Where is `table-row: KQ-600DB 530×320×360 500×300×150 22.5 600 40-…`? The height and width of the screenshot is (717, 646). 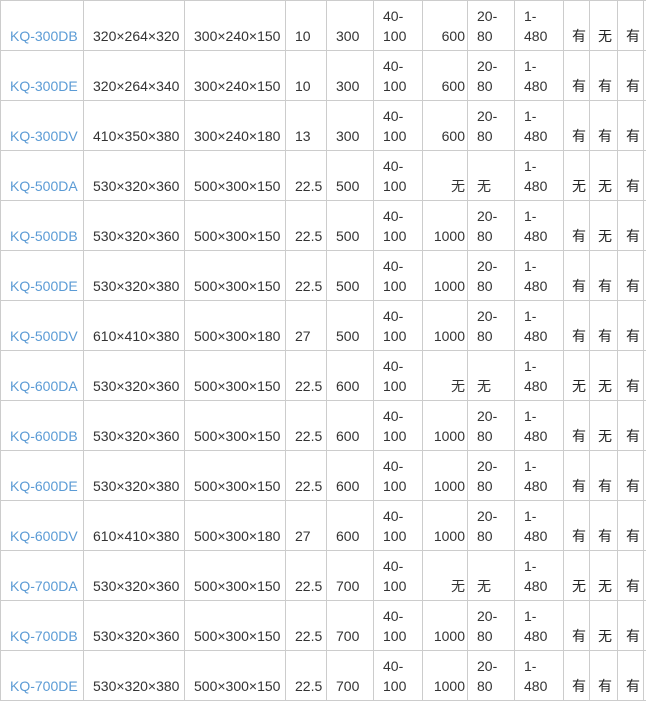
table-row: KQ-600DB 530×320×360 500×300×150 22.5 600 40-… is located at coordinates (323, 425).